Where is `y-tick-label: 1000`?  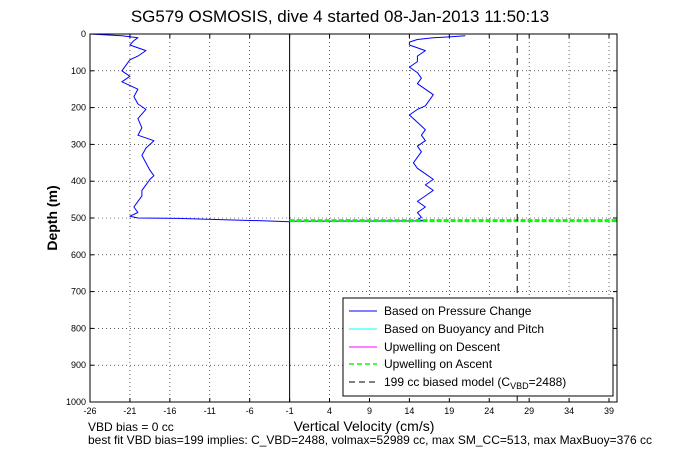
y-tick-label: 1000 is located at coordinates (76, 402).